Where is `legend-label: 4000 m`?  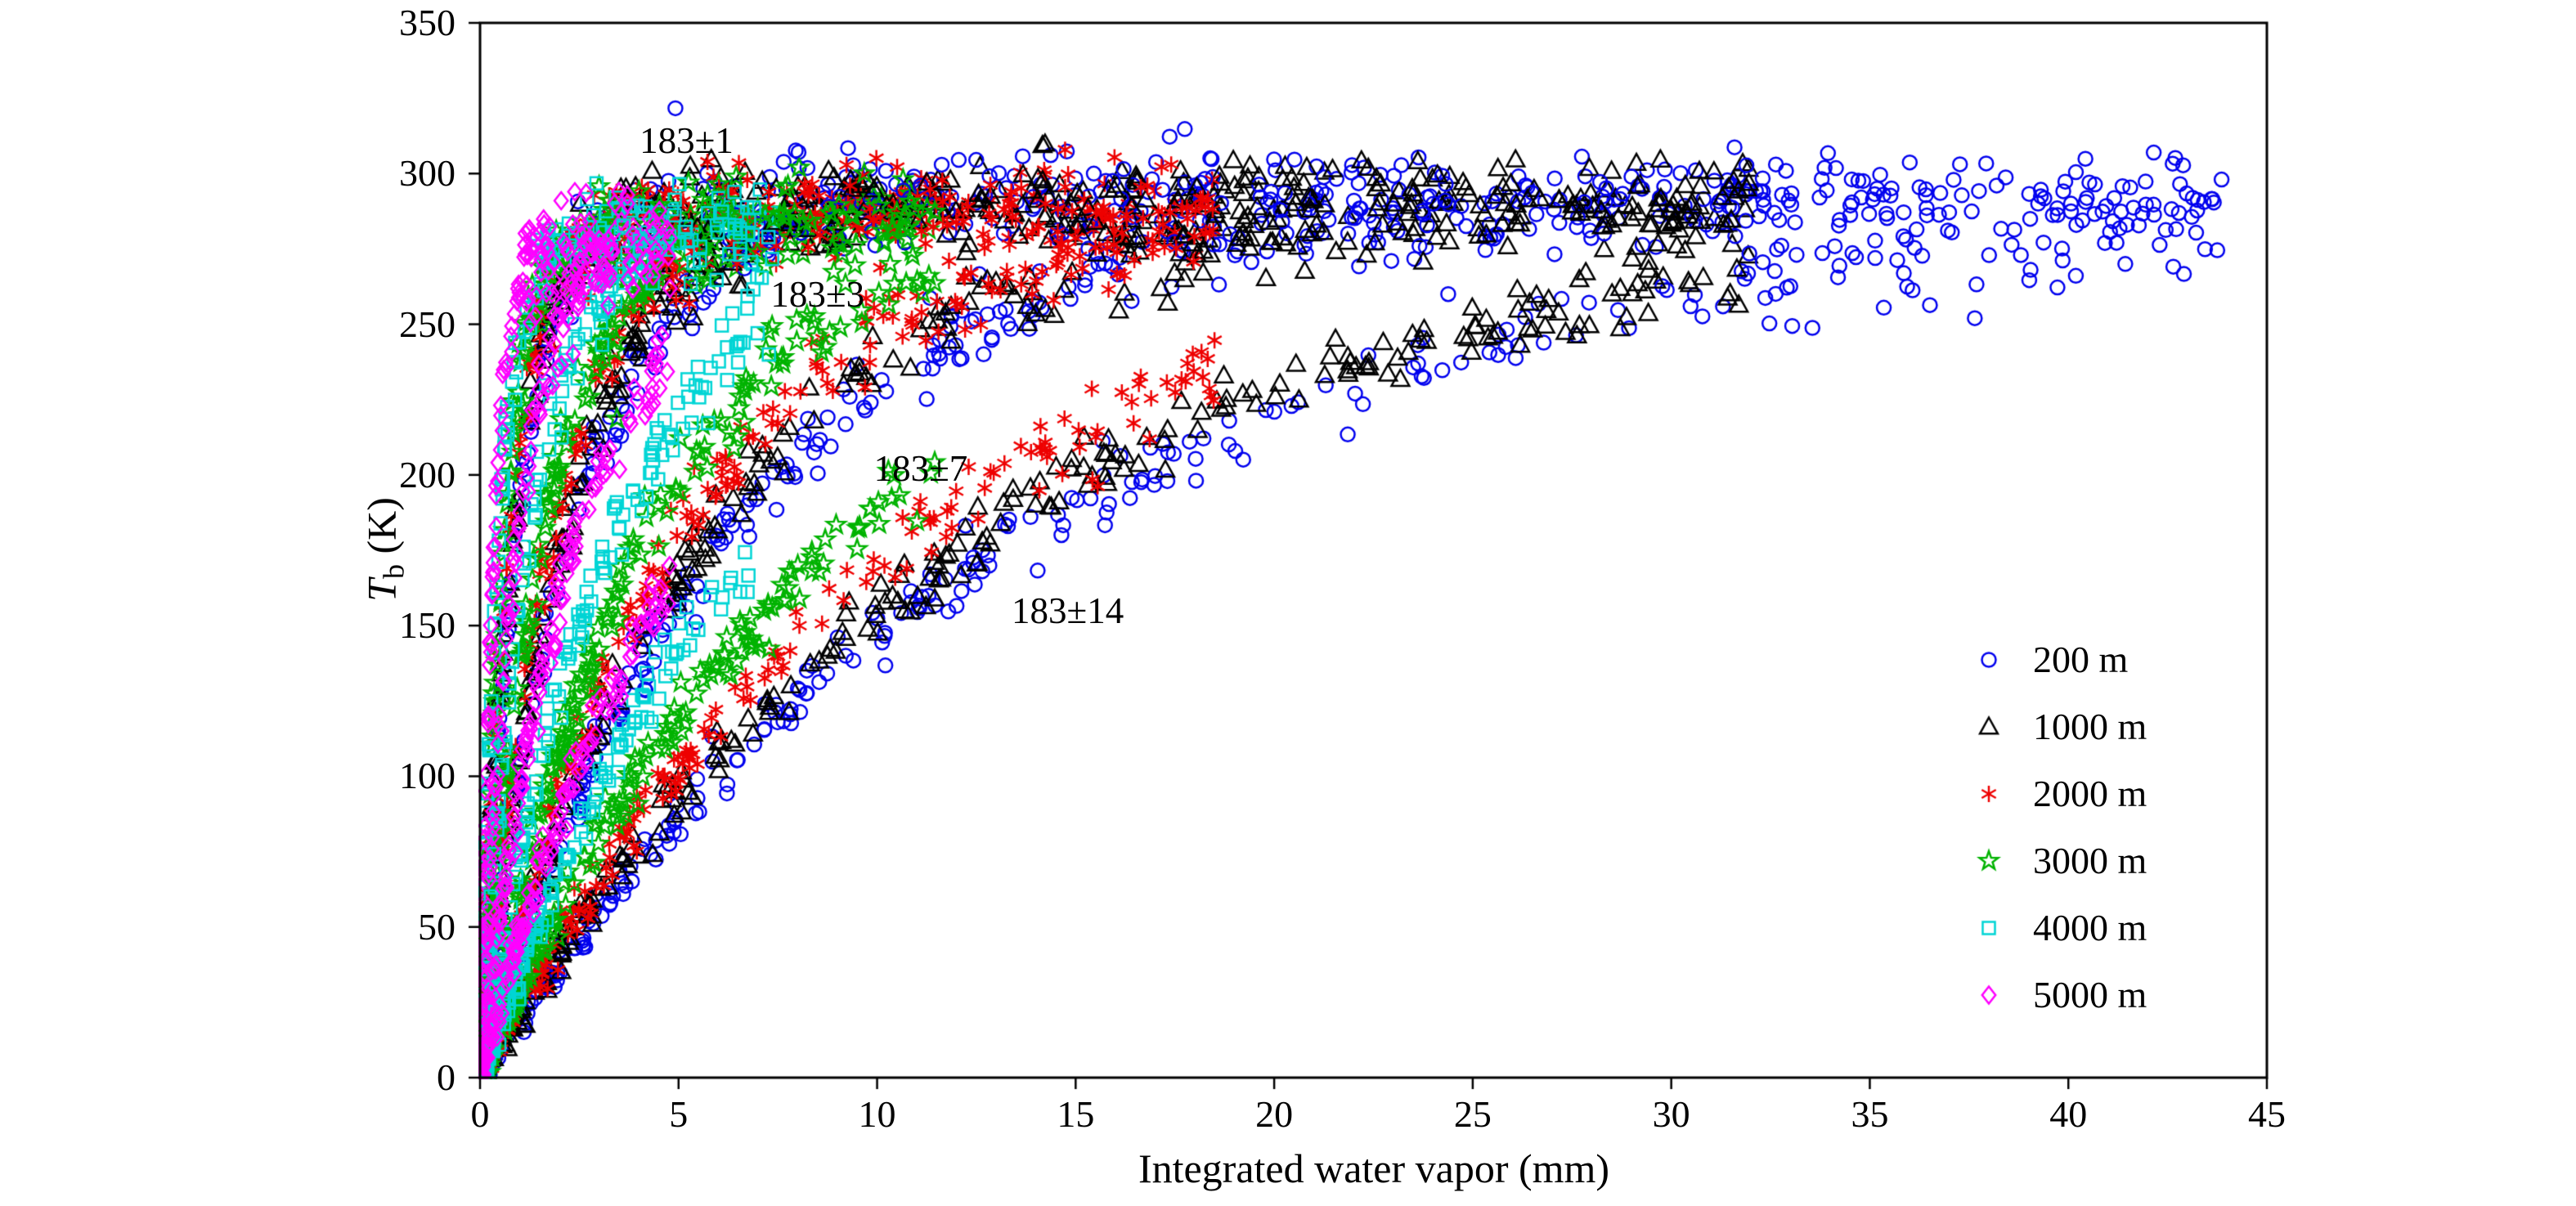
legend-label: 4000 m is located at coordinates (2090, 928).